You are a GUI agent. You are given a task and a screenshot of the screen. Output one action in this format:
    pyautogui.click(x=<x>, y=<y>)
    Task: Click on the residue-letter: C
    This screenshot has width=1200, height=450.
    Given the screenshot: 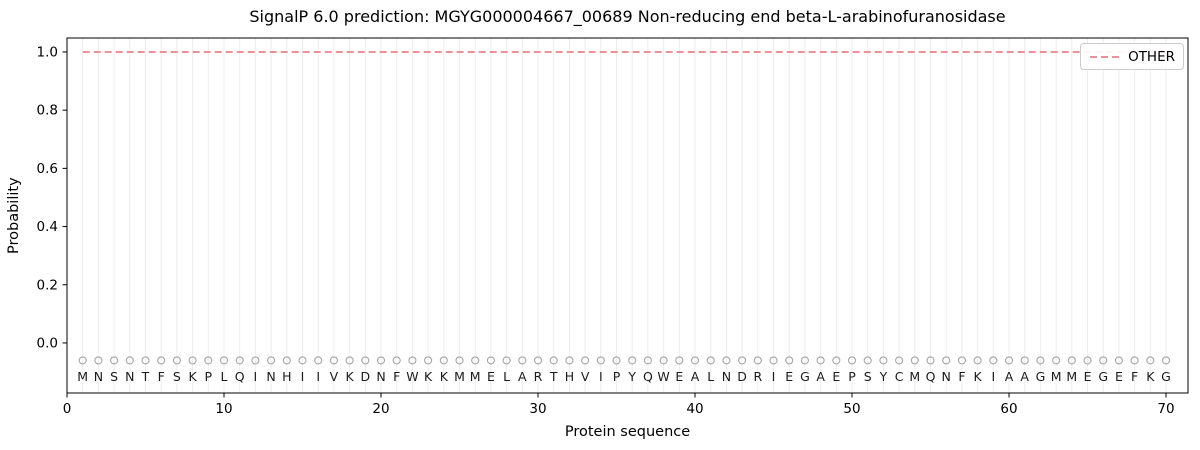 What is the action you would take?
    pyautogui.click(x=899, y=376)
    